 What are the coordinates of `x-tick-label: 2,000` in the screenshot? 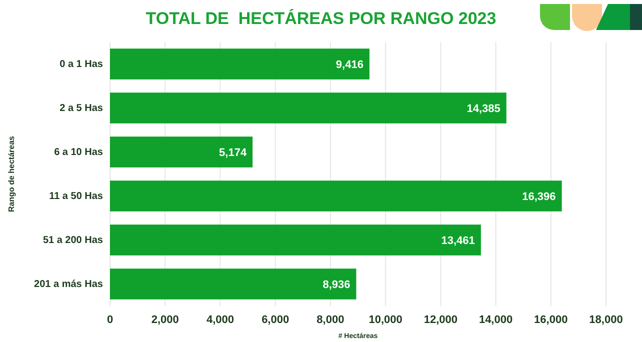 It's located at (165, 320).